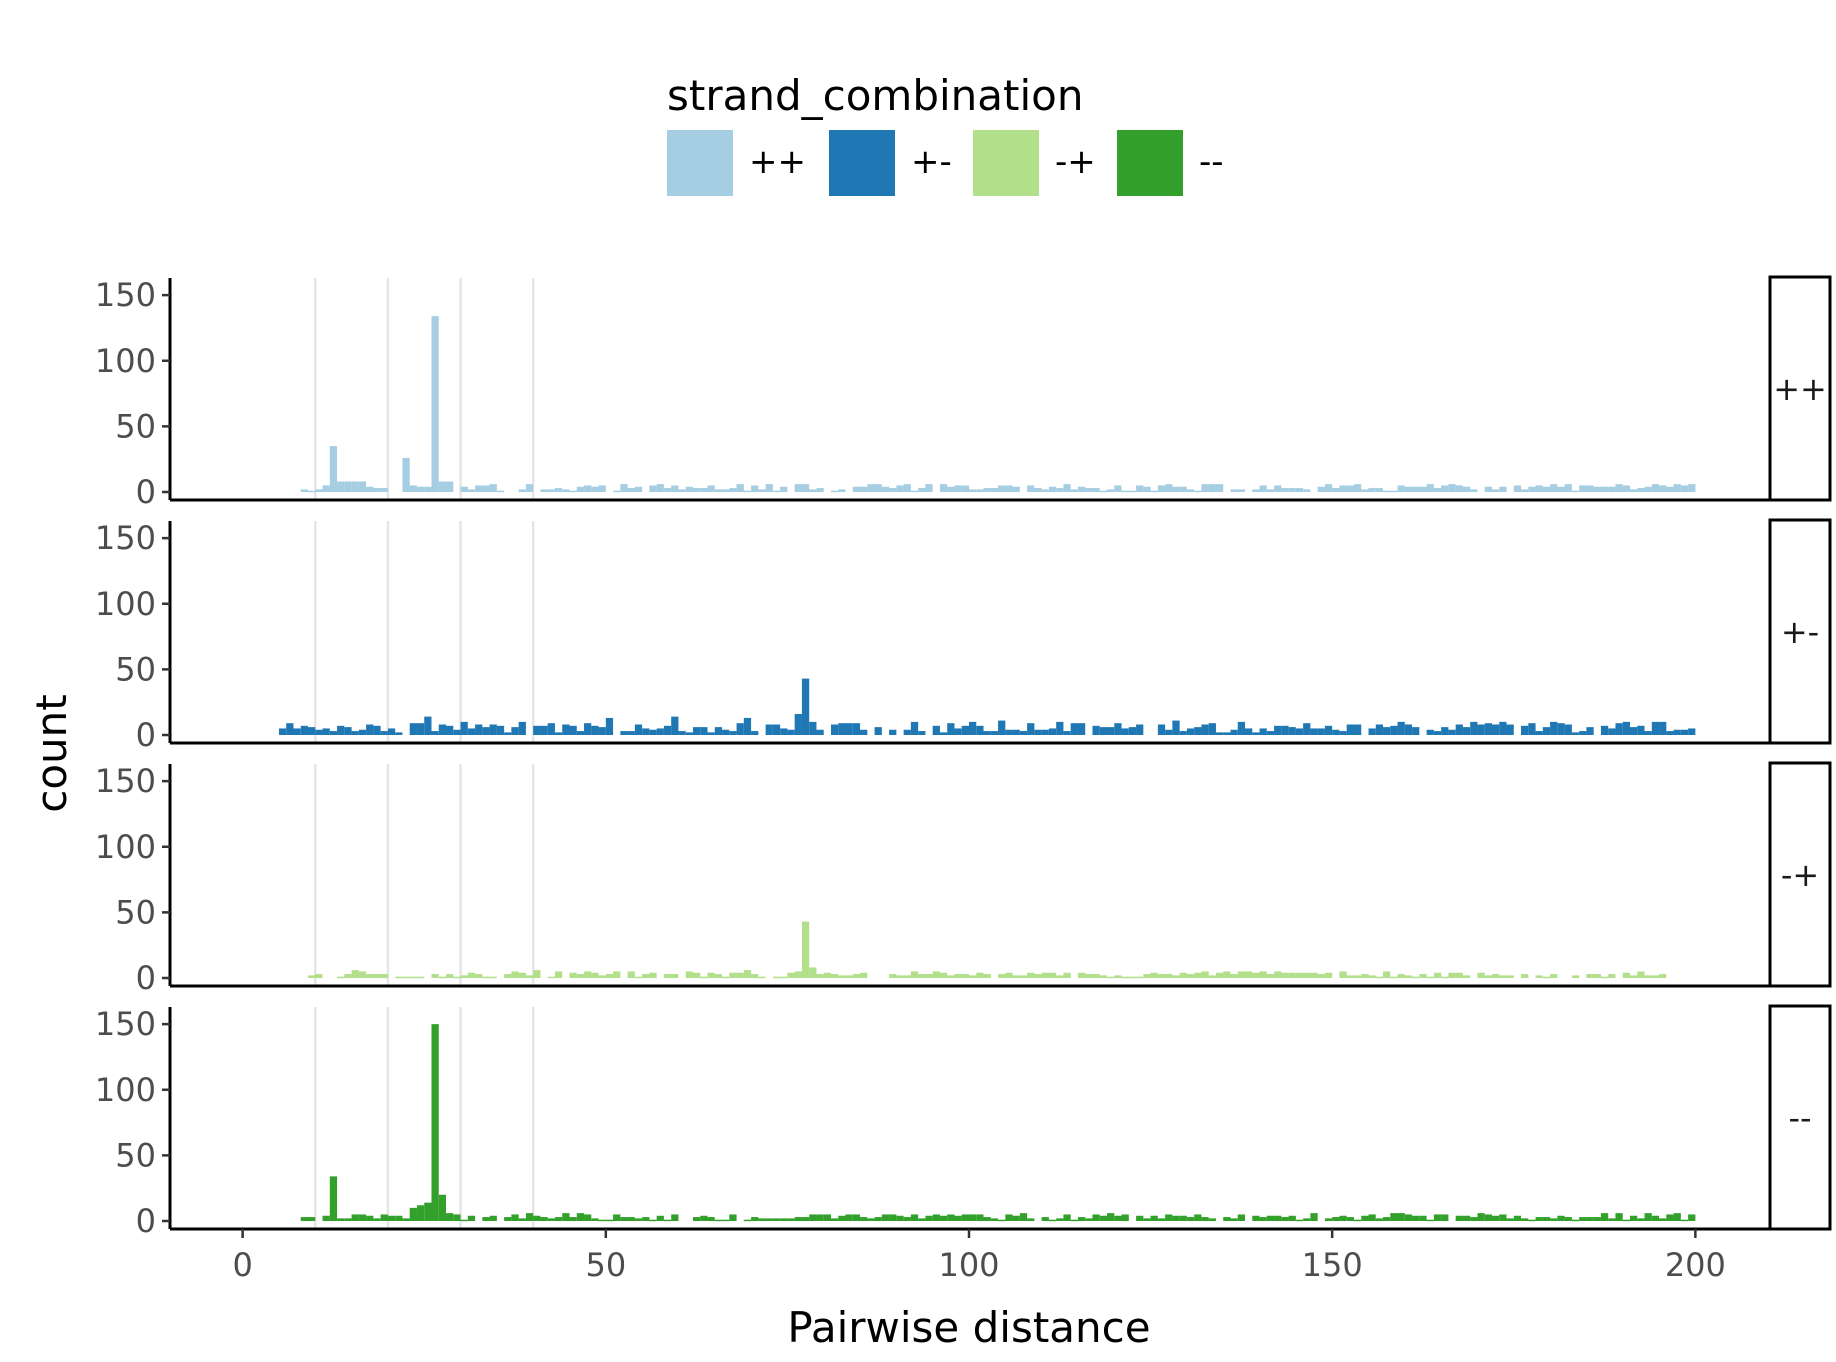 The width and height of the screenshot is (1836, 1362). I want to click on y-tick-label: 150, so click(125, 1024).